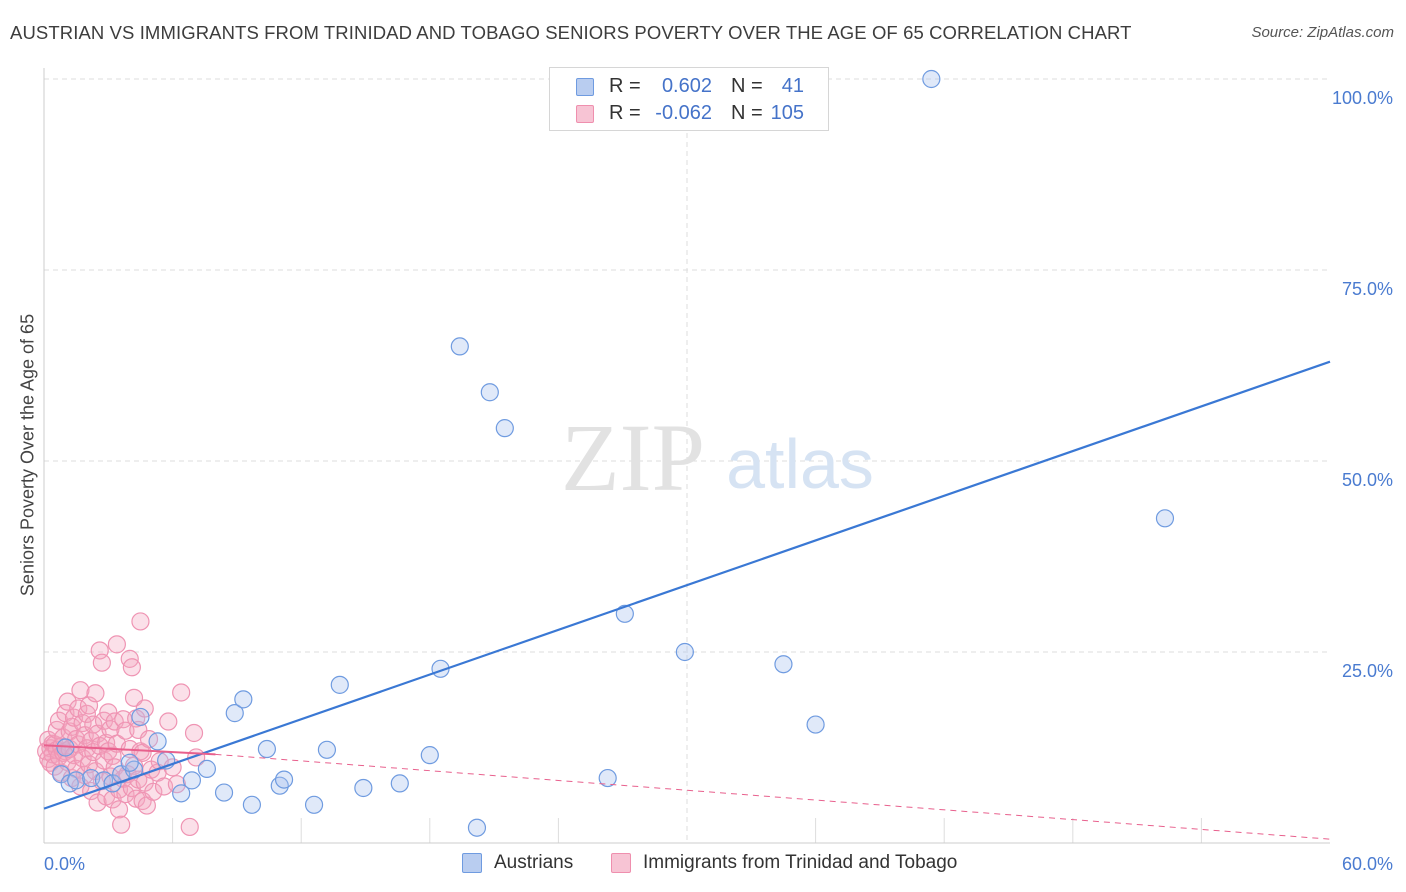 Image resolution: width=1406 pixels, height=892 pixels. What do you see at coordinates (686, 86) in the screenshot?
I see `legend-r-value: 0.602` at bounding box center [686, 86].